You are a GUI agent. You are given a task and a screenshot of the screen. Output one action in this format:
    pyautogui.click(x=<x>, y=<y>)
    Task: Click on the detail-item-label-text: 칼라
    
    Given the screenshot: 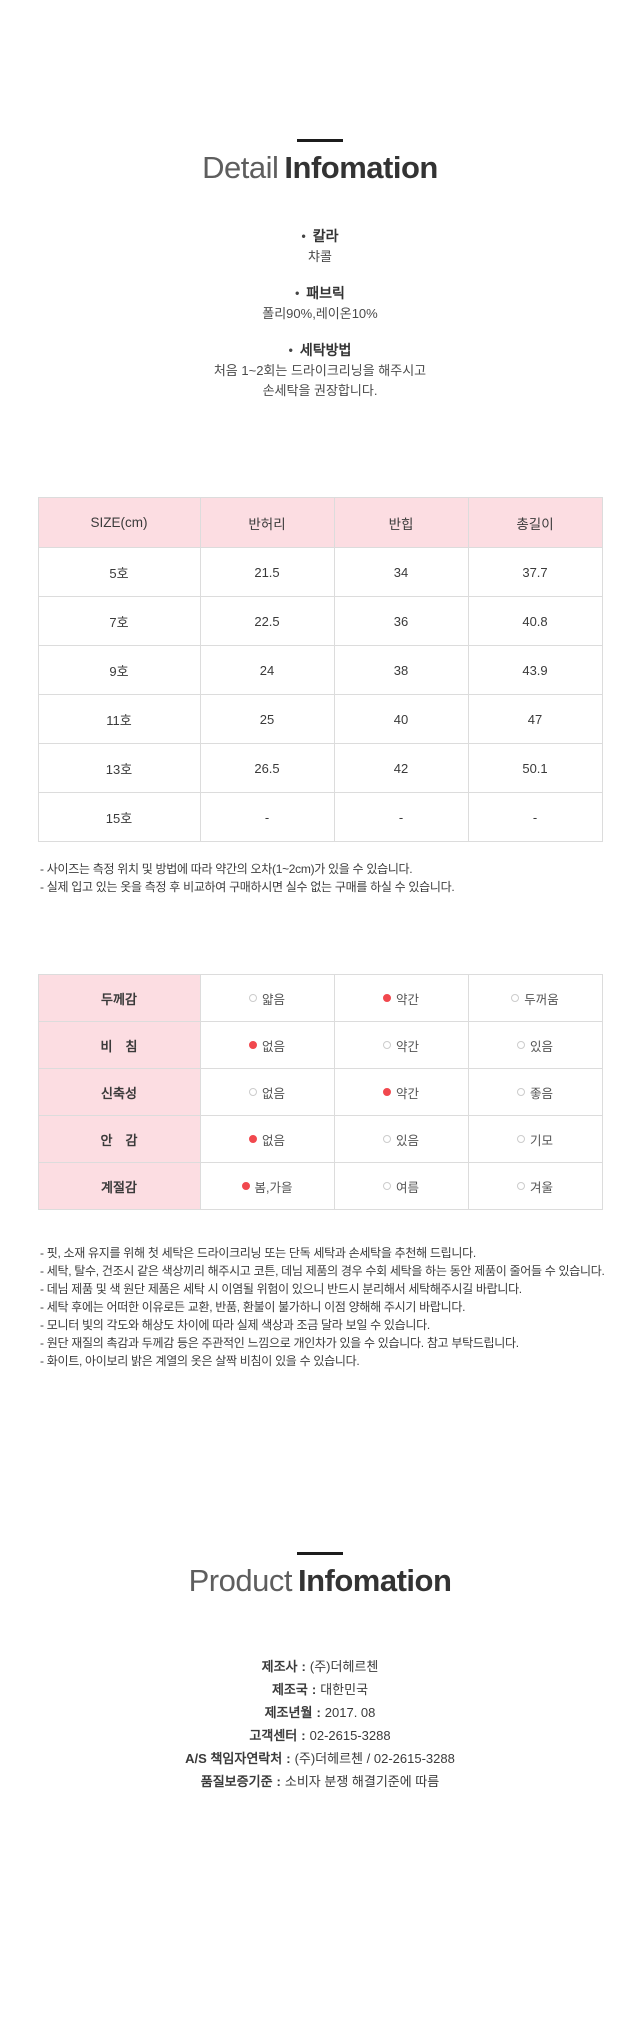 What is the action you would take?
    pyautogui.click(x=325, y=236)
    